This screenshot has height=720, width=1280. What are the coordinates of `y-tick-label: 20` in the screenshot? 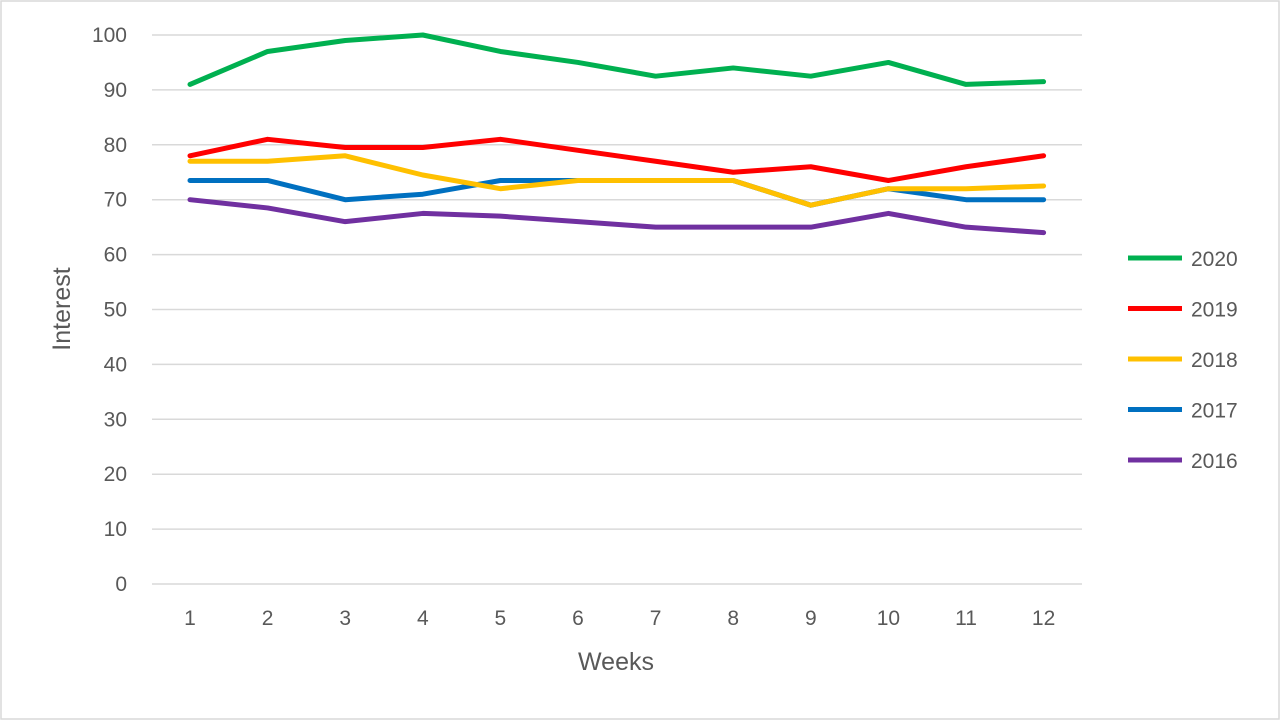 It's located at (115, 474).